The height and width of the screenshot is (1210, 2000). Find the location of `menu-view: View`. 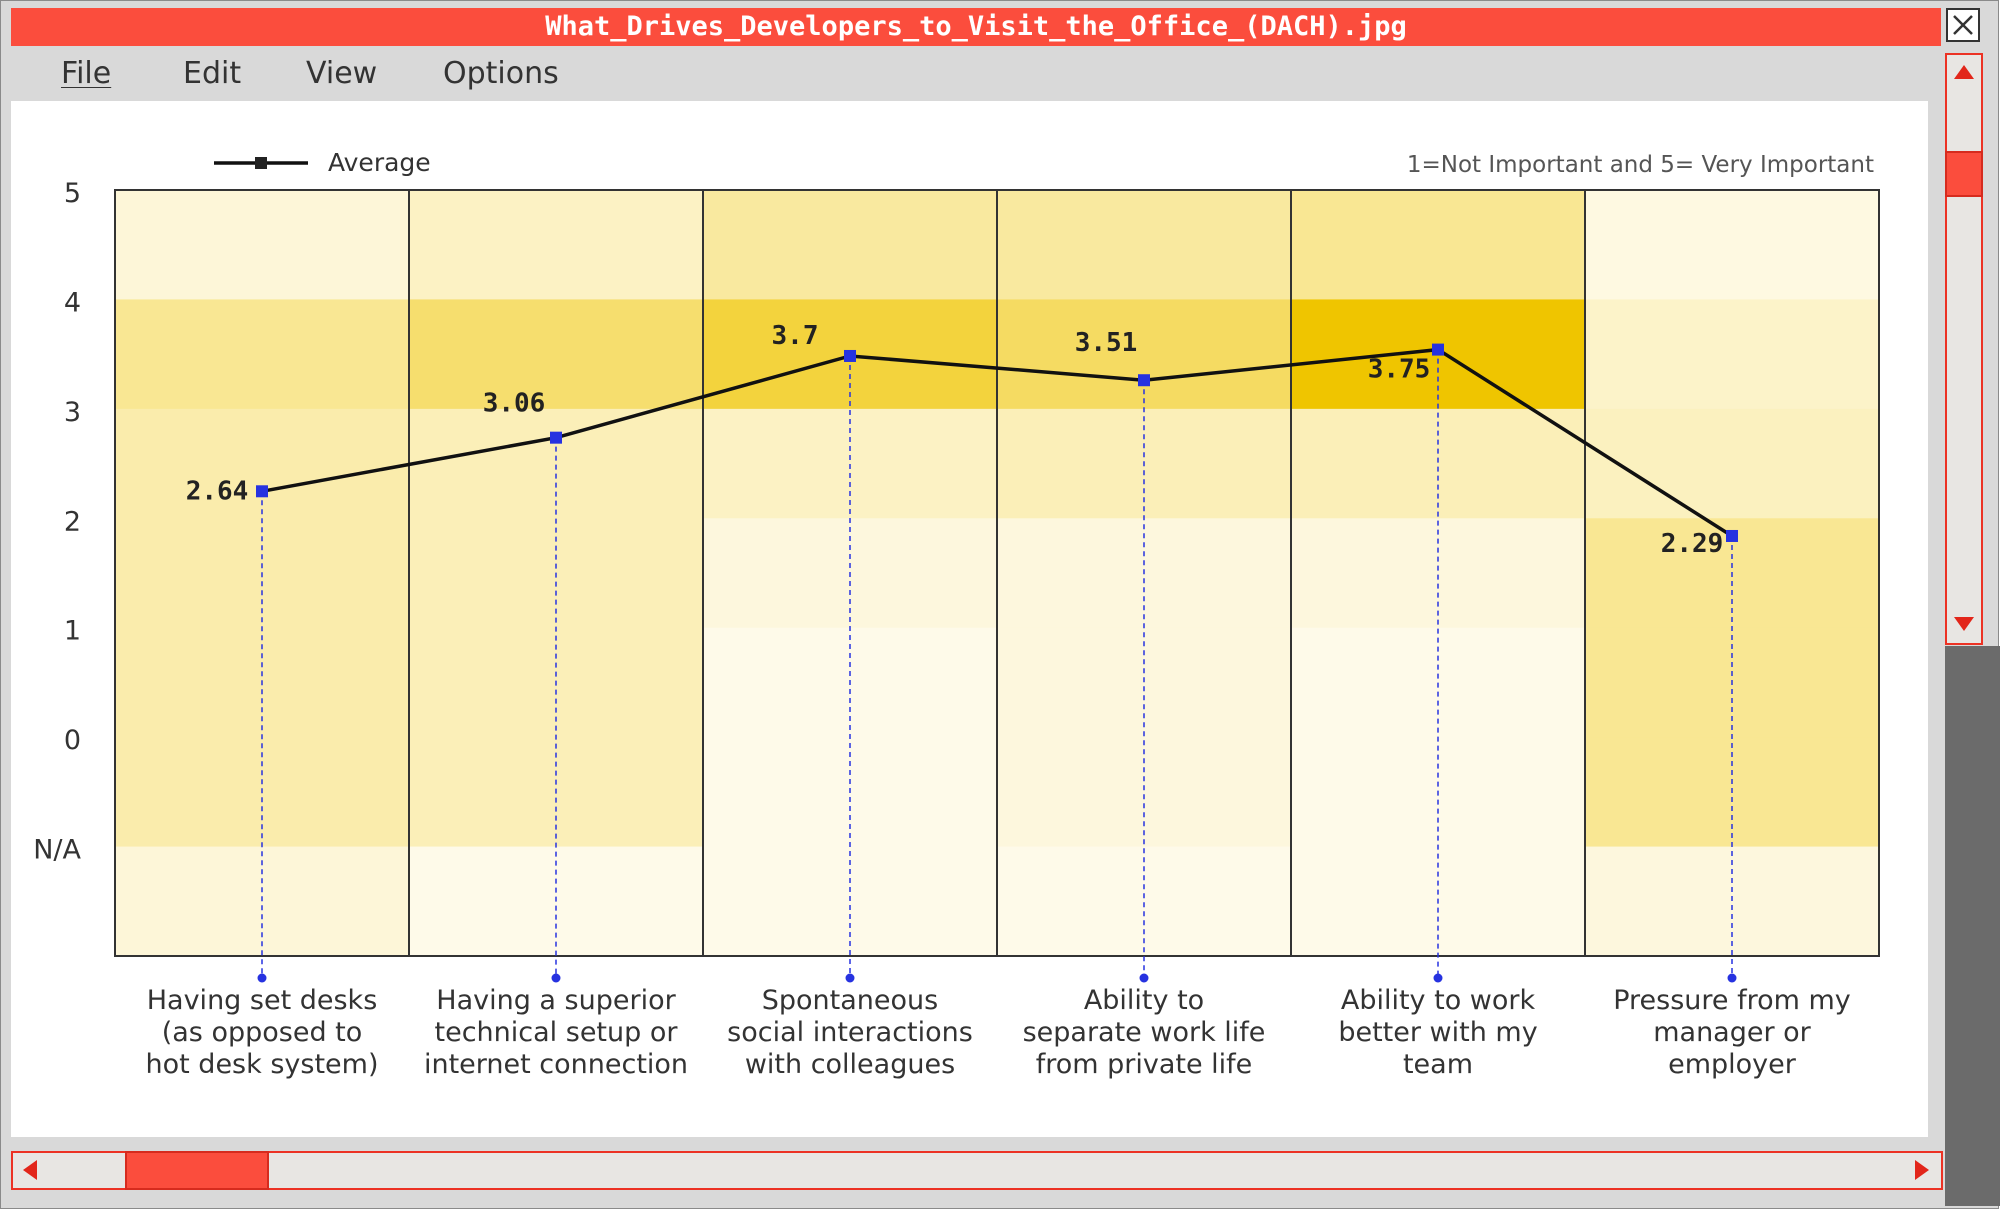

menu-view: View is located at coordinates (341, 75).